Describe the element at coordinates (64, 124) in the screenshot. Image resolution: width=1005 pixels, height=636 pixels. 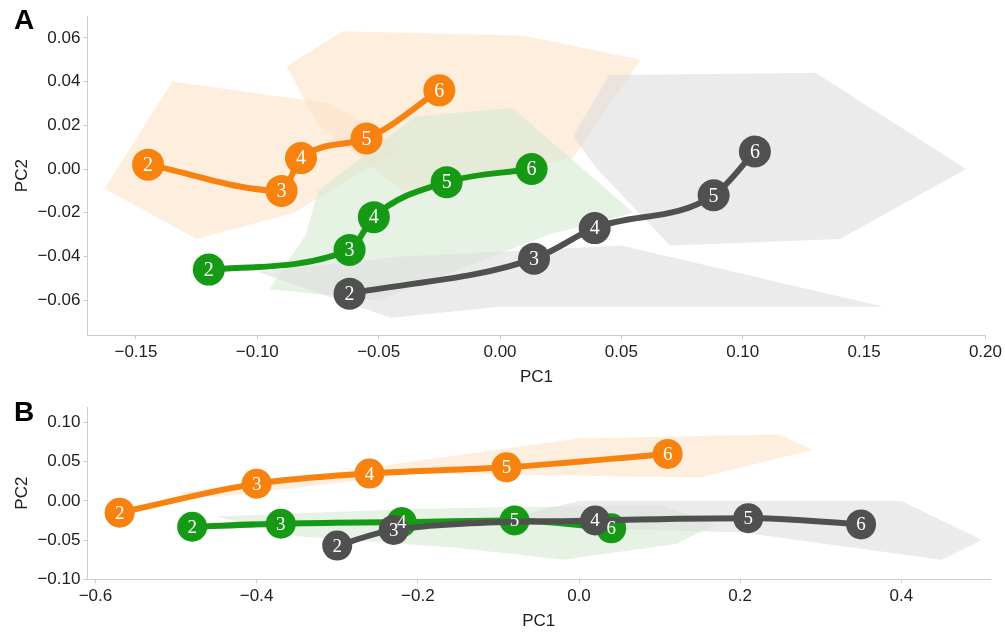
I see `y-tick-label: 0.02` at that location.